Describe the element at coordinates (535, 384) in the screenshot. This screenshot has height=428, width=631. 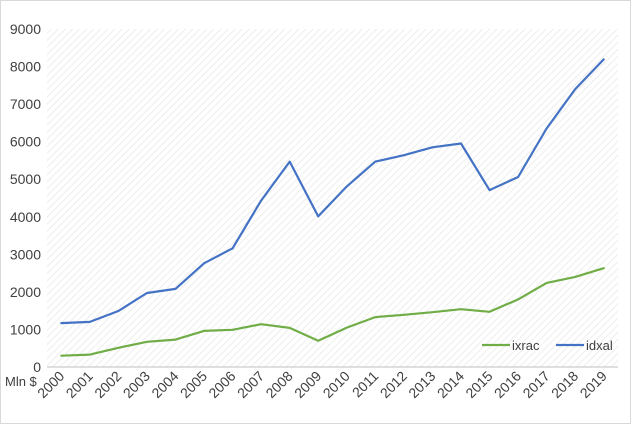
I see `x-tick-label: 2017` at that location.